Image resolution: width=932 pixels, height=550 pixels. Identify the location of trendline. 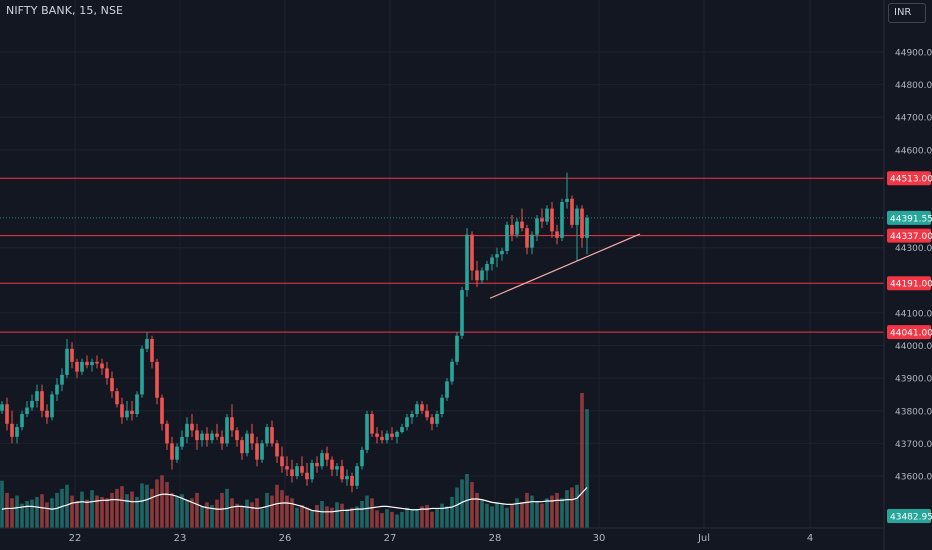
(565, 266).